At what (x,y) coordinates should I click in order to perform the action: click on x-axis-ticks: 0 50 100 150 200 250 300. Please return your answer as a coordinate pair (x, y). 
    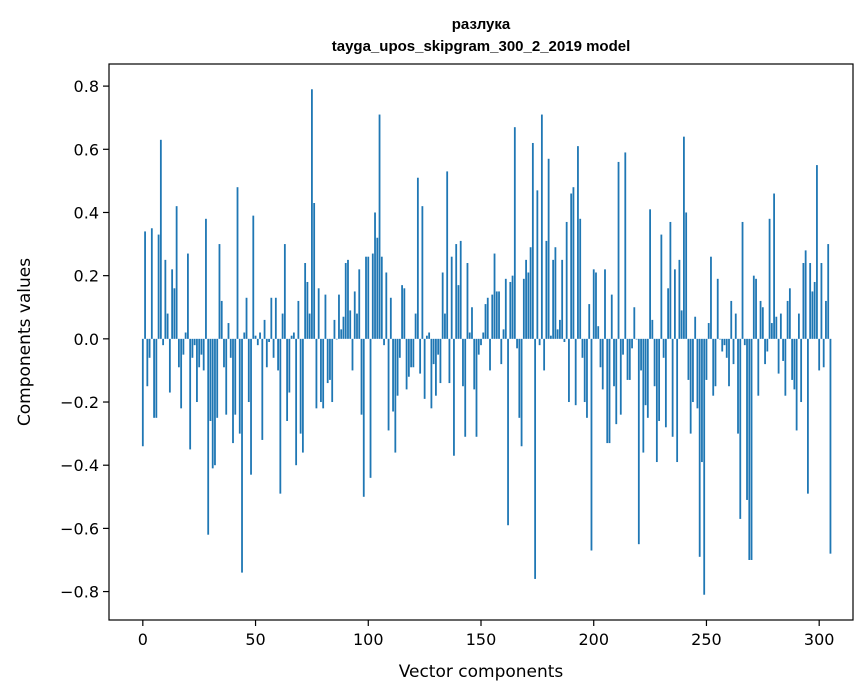
    Looking at the image, I should click on (486, 634).